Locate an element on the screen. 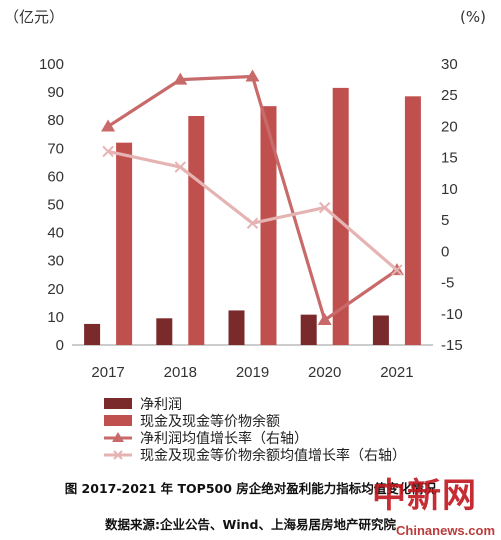 The width and height of the screenshot is (501, 540). right-tick-label: 20 is located at coordinates (449, 126).